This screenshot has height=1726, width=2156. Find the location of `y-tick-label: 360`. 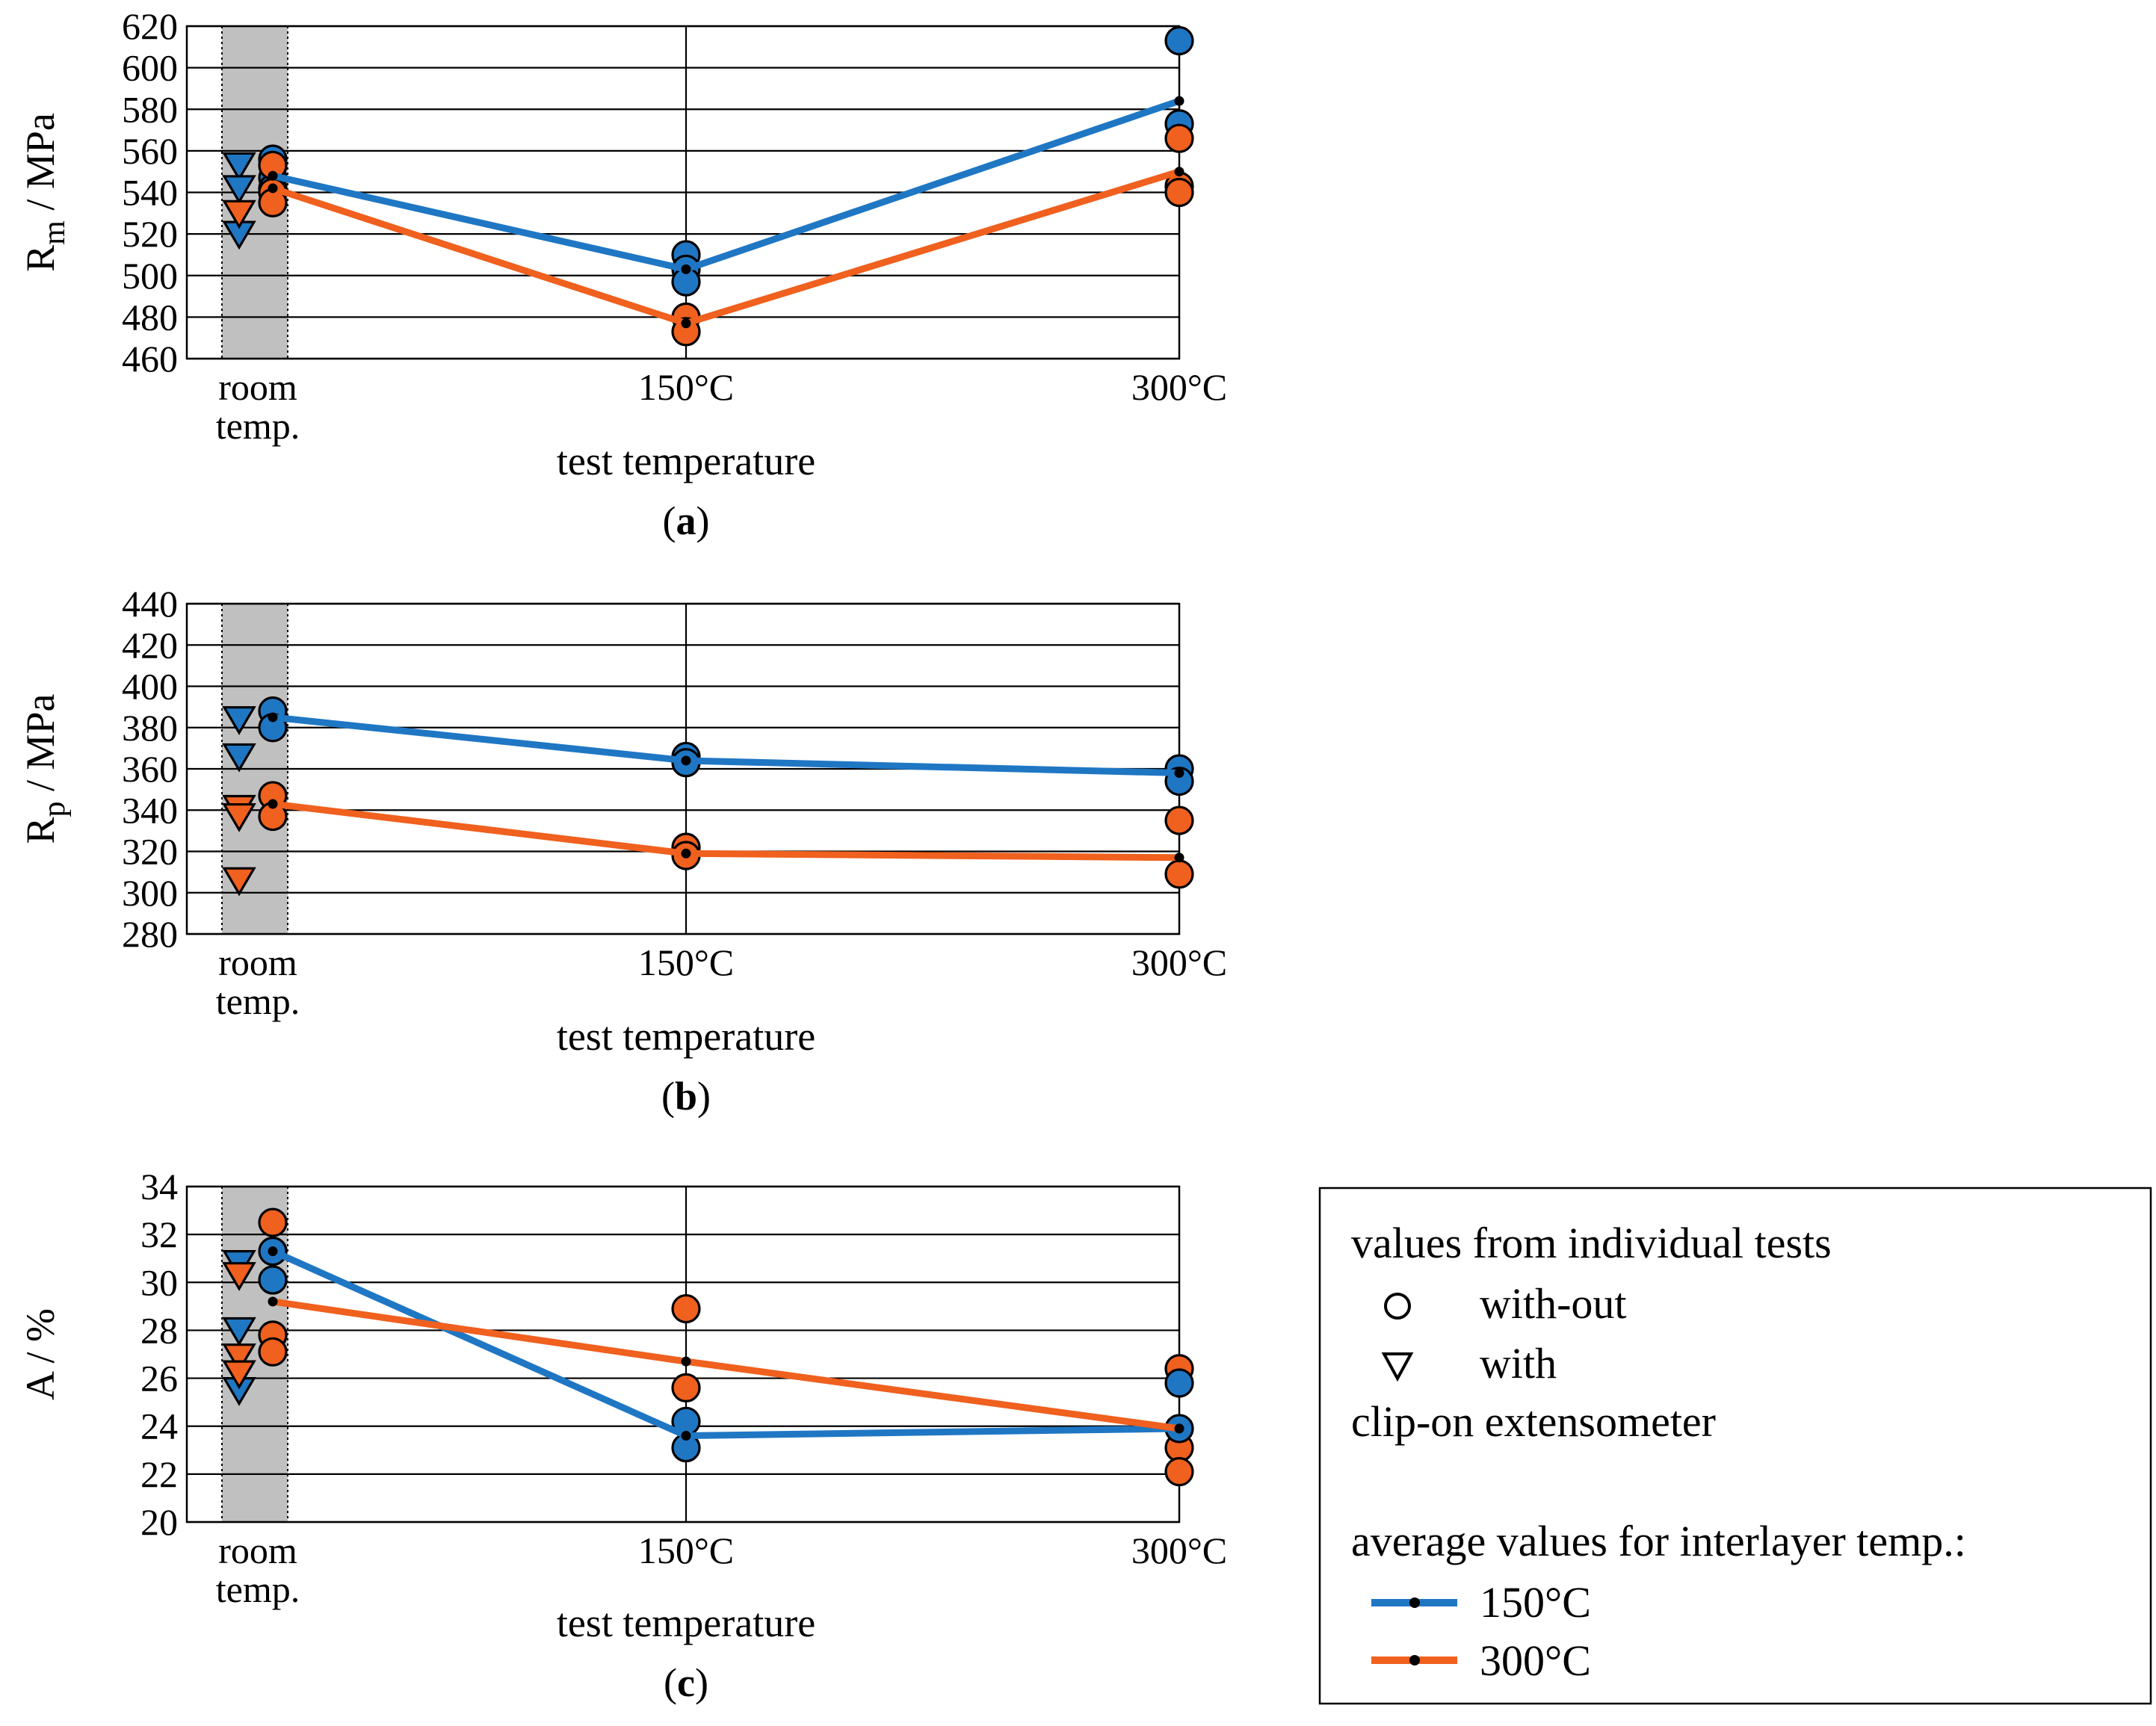

y-tick-label: 360 is located at coordinates (150, 769).